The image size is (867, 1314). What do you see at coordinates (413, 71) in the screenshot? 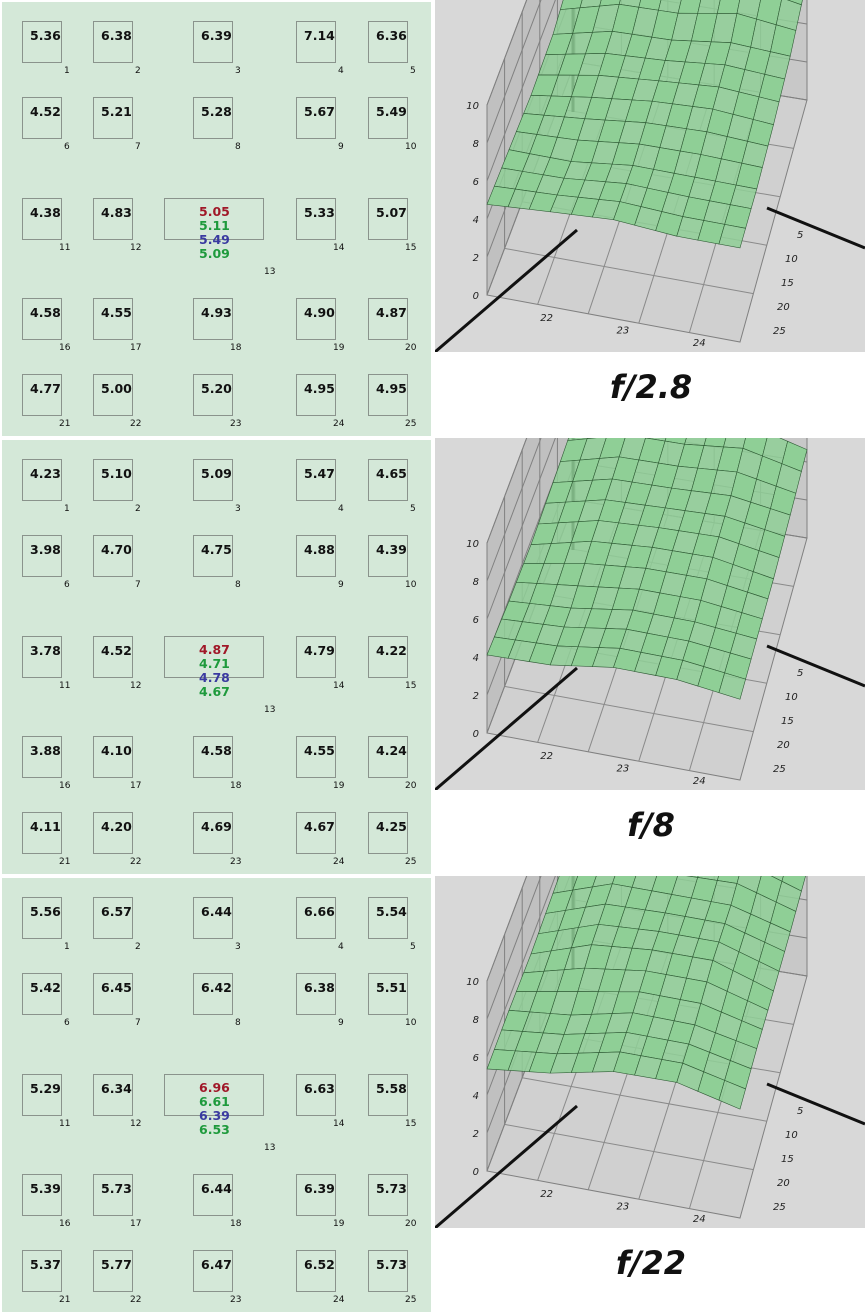
I see `cell-index: 5` at bounding box center [413, 71].